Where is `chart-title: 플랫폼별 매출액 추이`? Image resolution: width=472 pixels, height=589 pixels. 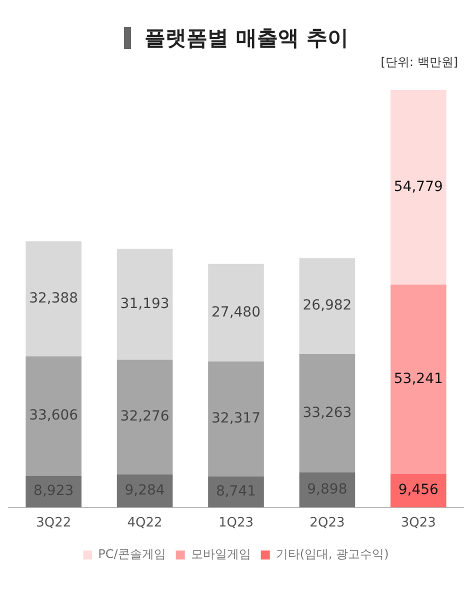 chart-title: 플랫폼별 매출액 추이 is located at coordinates (246, 38).